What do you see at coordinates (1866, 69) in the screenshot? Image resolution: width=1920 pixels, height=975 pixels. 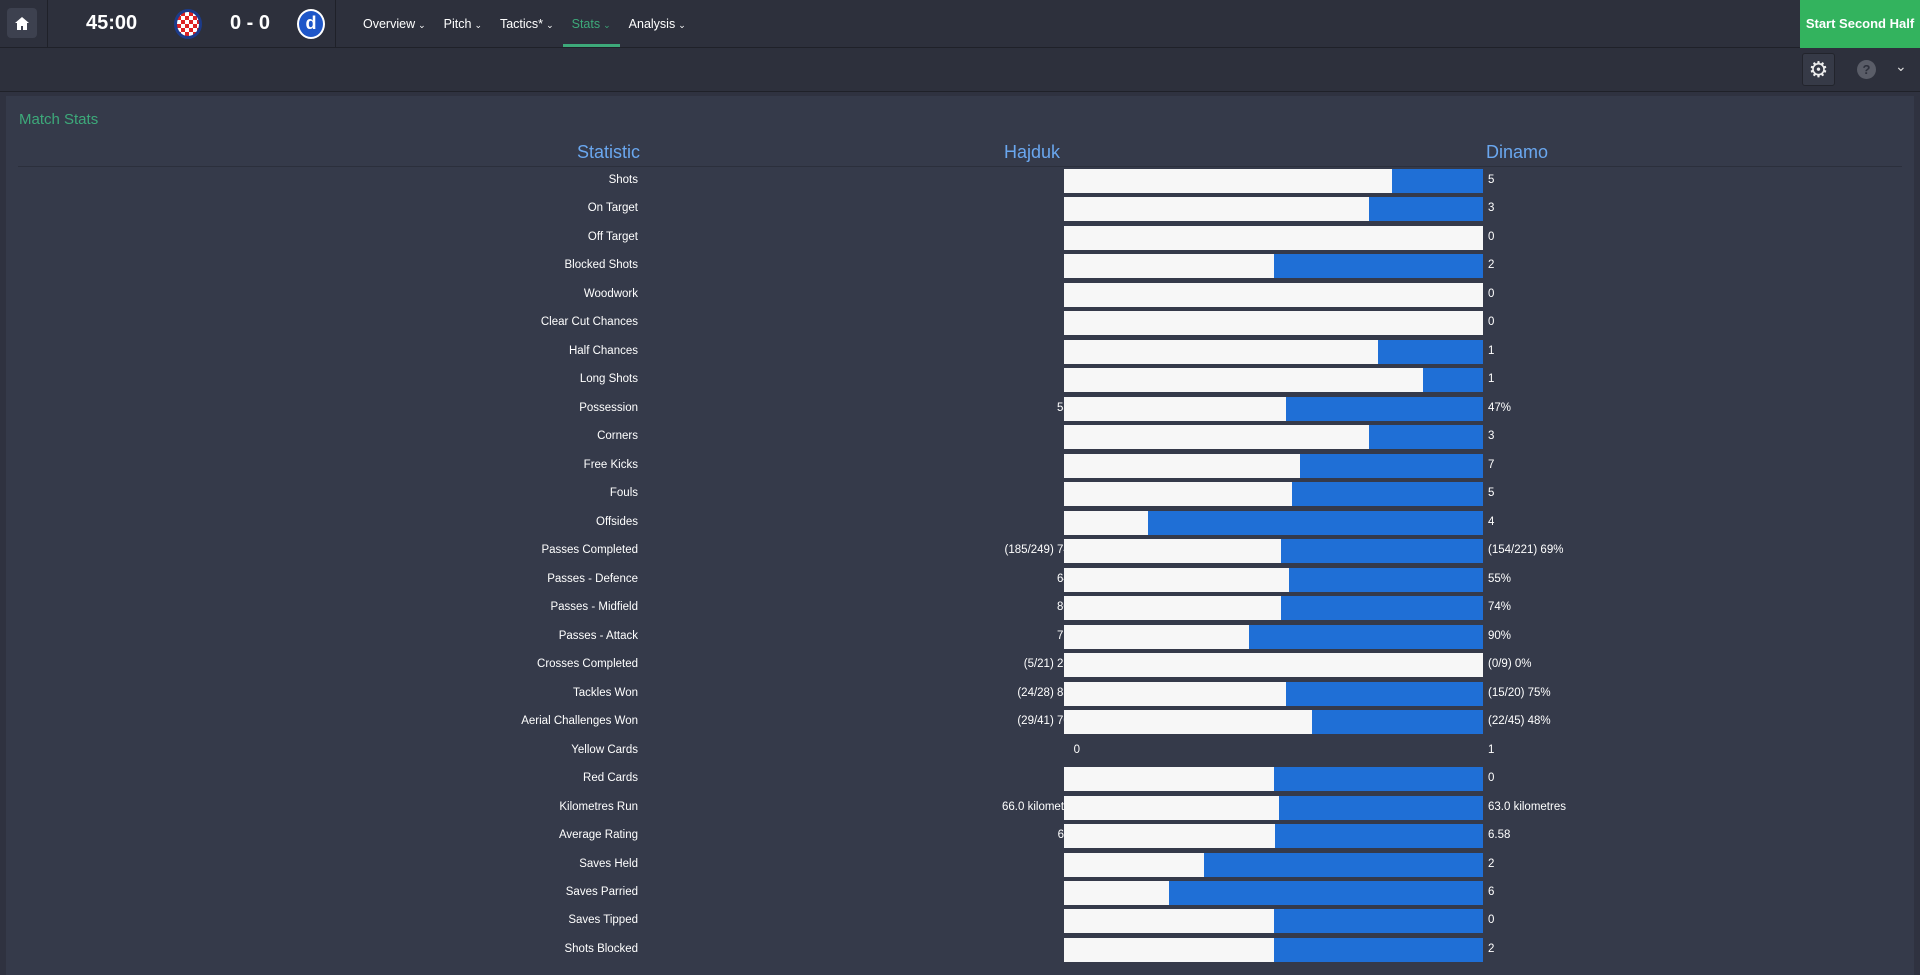 I see `help-icon: ?` at bounding box center [1866, 69].